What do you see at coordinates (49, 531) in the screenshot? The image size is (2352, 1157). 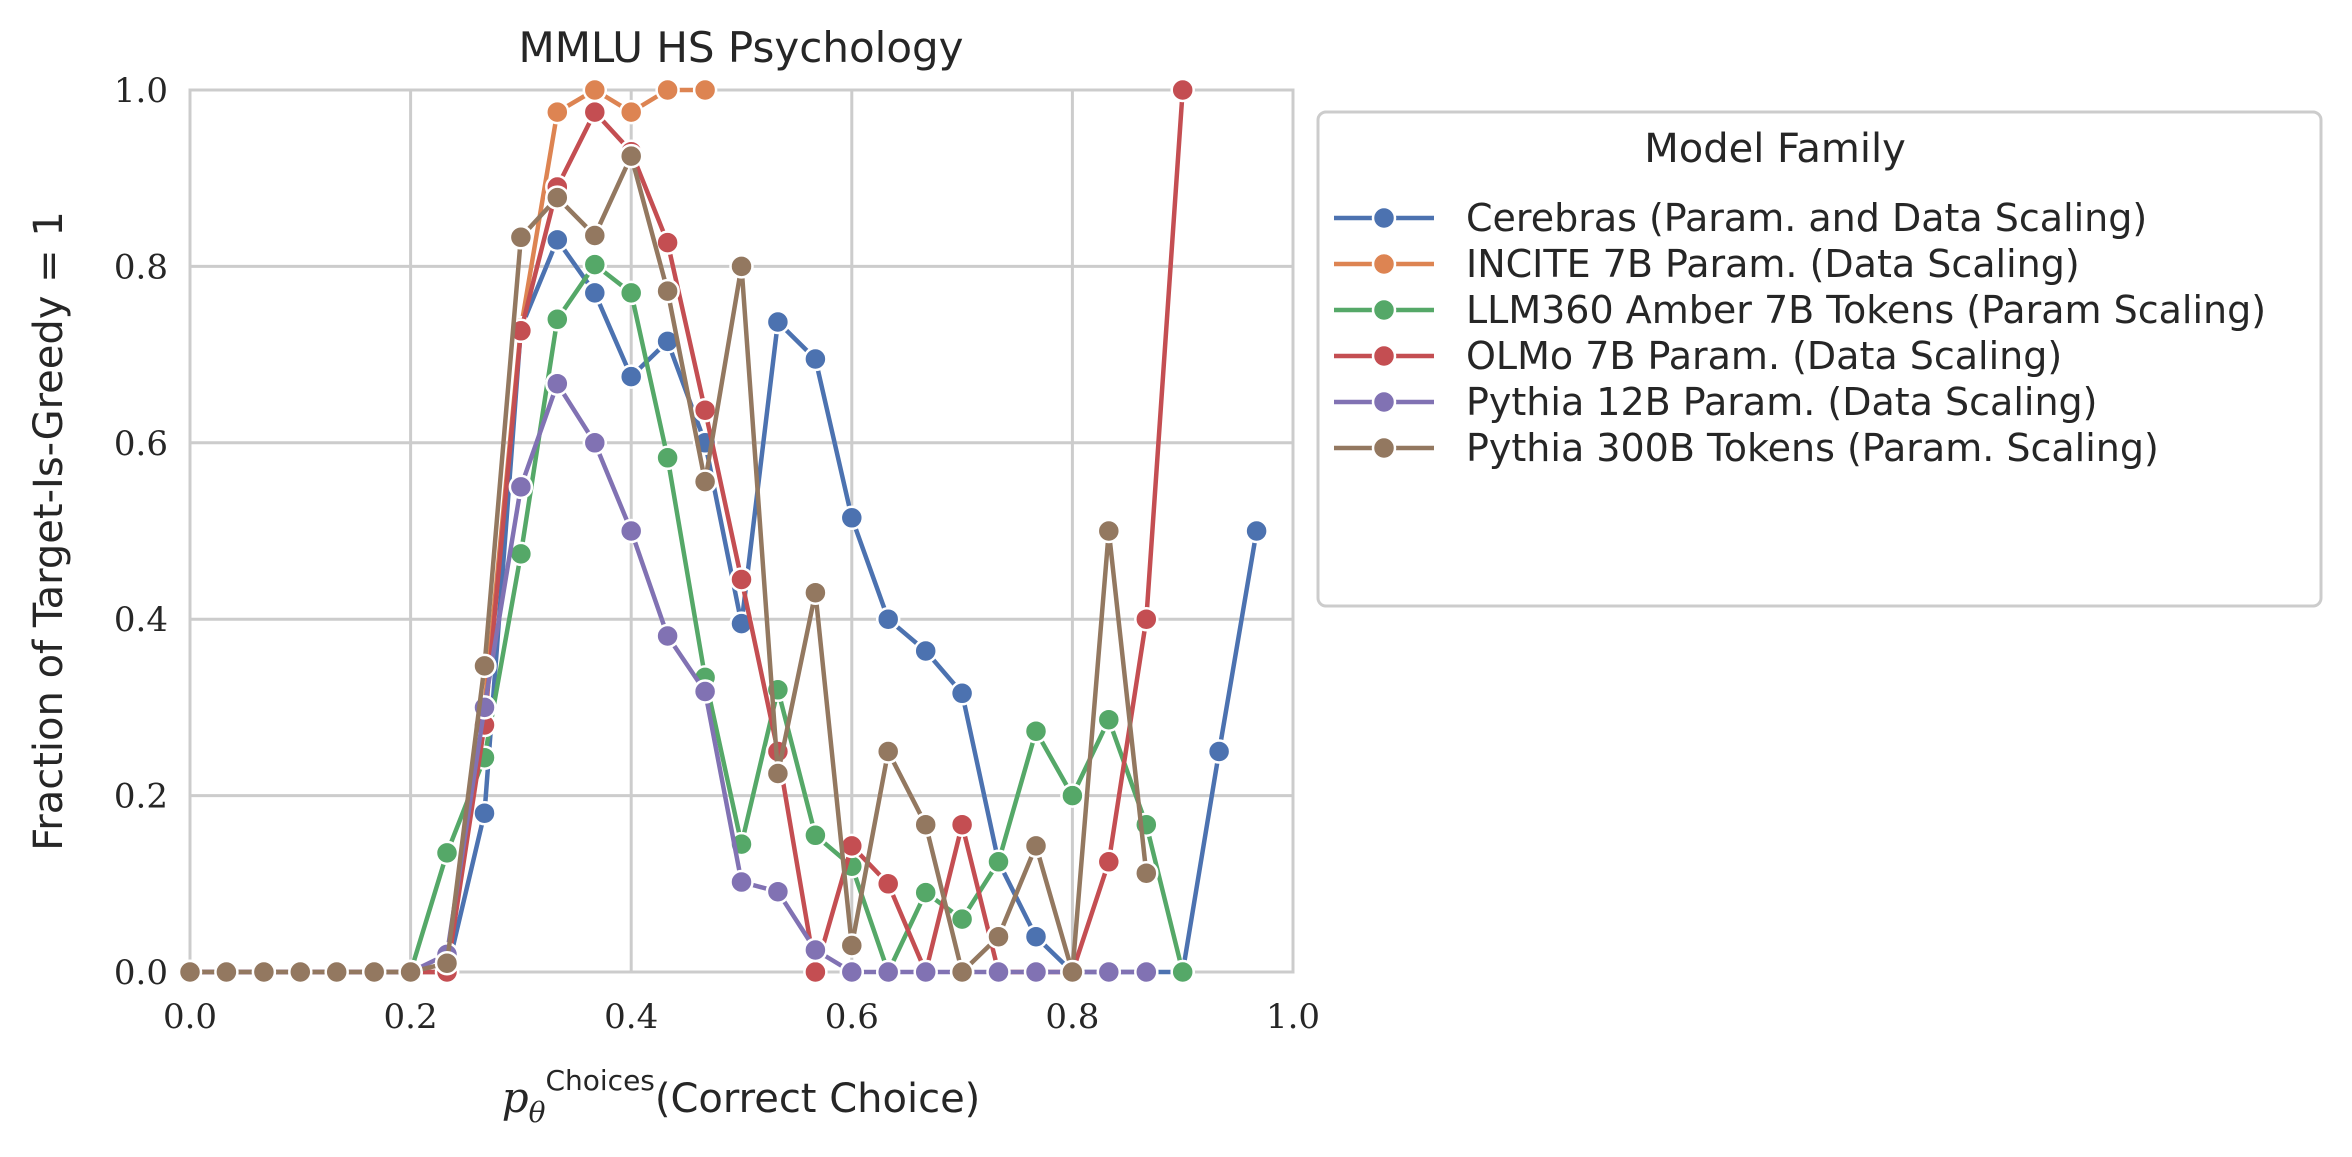 I see `y-axis-title: Fraction of Target-Is-Greedy = 1` at bounding box center [49, 531].